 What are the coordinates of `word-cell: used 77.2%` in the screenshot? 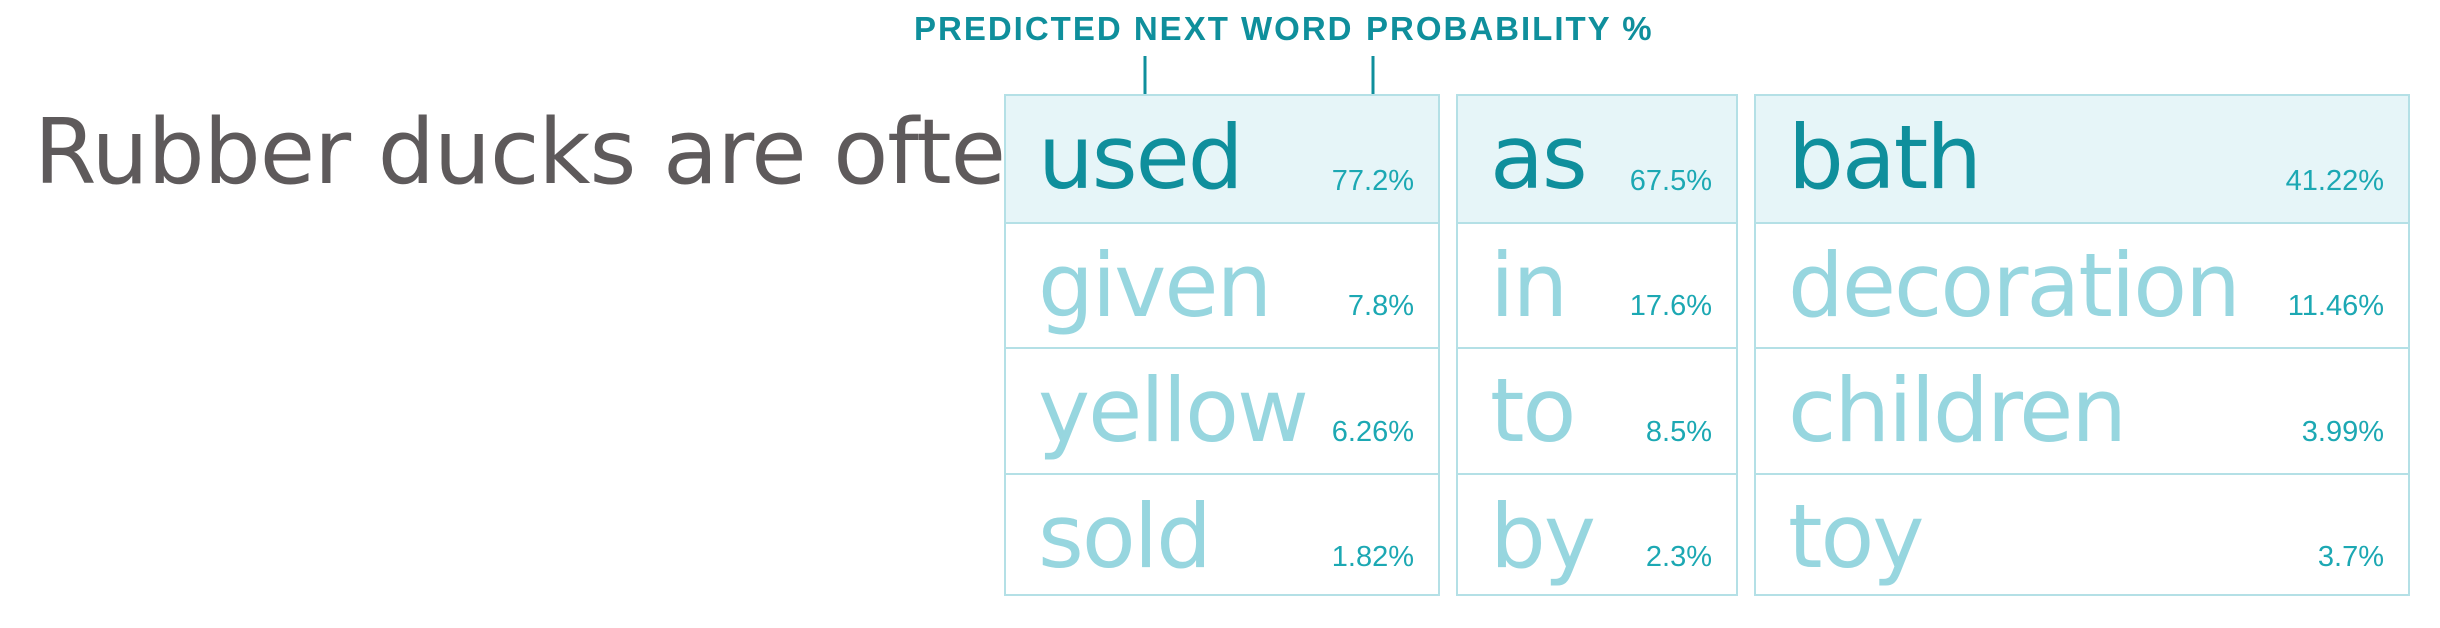 It's located at (1222, 159).